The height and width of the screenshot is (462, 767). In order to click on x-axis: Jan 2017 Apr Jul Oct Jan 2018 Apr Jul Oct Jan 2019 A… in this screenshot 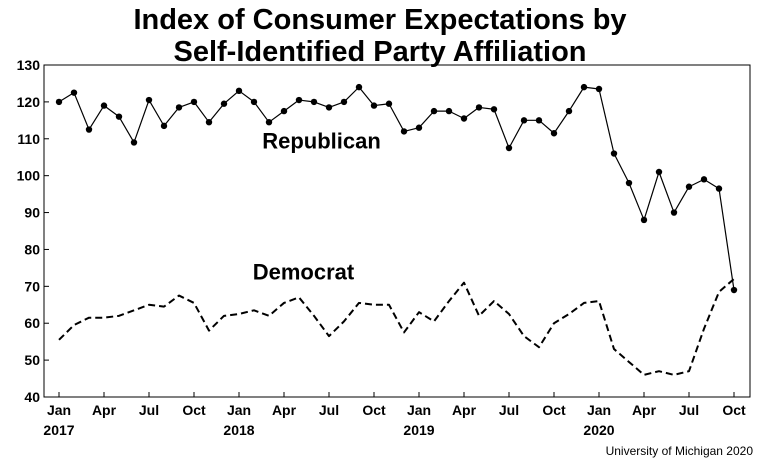, I will do `click(394, 415)`.